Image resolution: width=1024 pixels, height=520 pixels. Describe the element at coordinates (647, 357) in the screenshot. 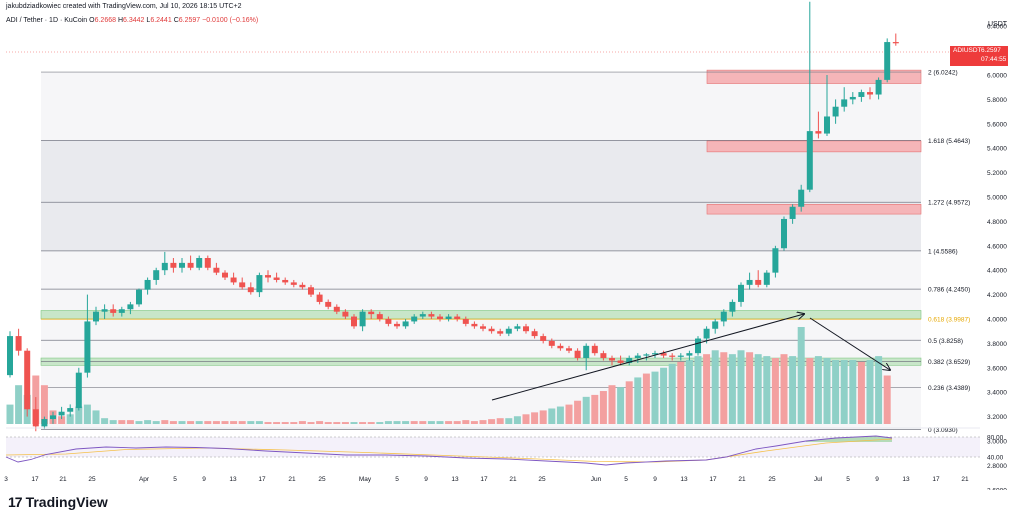

I see `trend-arrow-up` at that location.